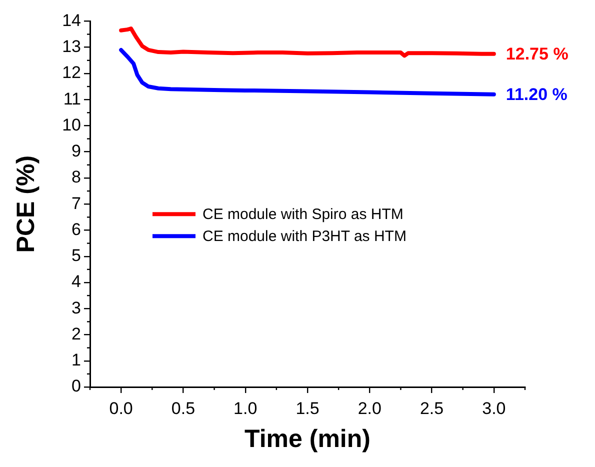 The height and width of the screenshot is (467, 595). I want to click on annotation: 11.20 %, so click(537, 94).